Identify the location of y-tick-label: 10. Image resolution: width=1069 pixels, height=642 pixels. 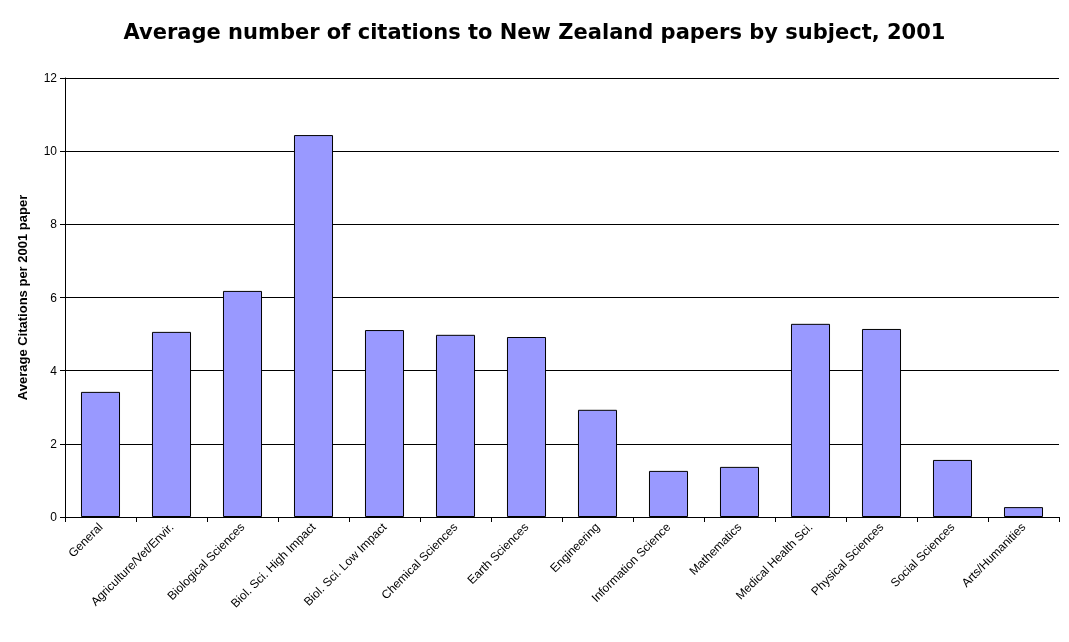
(50, 151).